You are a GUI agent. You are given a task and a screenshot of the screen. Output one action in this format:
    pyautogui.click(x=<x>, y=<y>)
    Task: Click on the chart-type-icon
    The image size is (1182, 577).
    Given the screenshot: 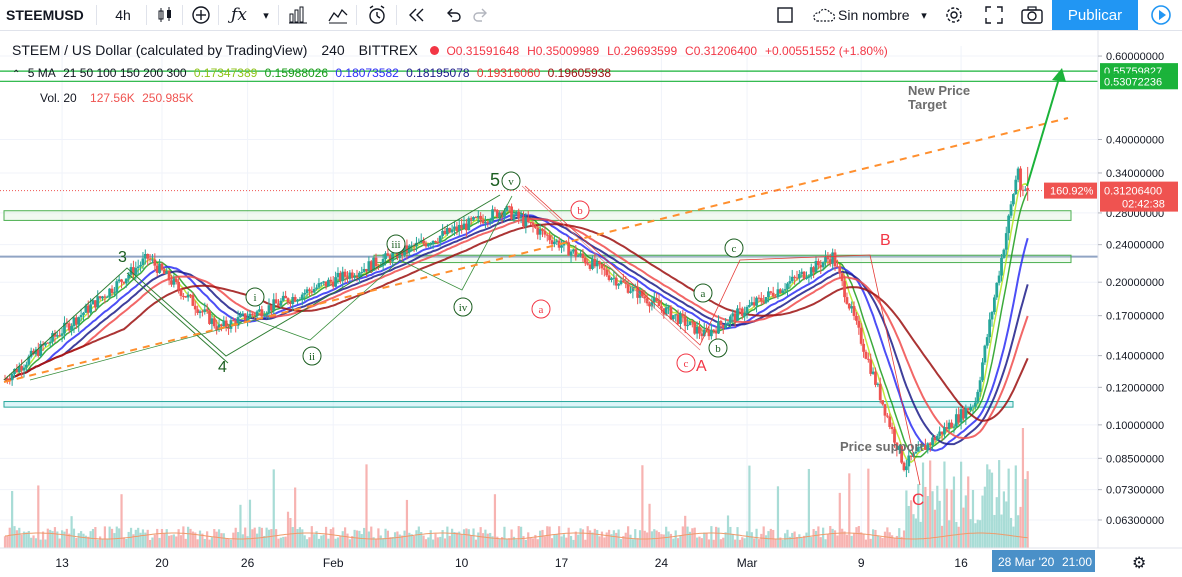 What is the action you would take?
    pyautogui.click(x=165, y=15)
    